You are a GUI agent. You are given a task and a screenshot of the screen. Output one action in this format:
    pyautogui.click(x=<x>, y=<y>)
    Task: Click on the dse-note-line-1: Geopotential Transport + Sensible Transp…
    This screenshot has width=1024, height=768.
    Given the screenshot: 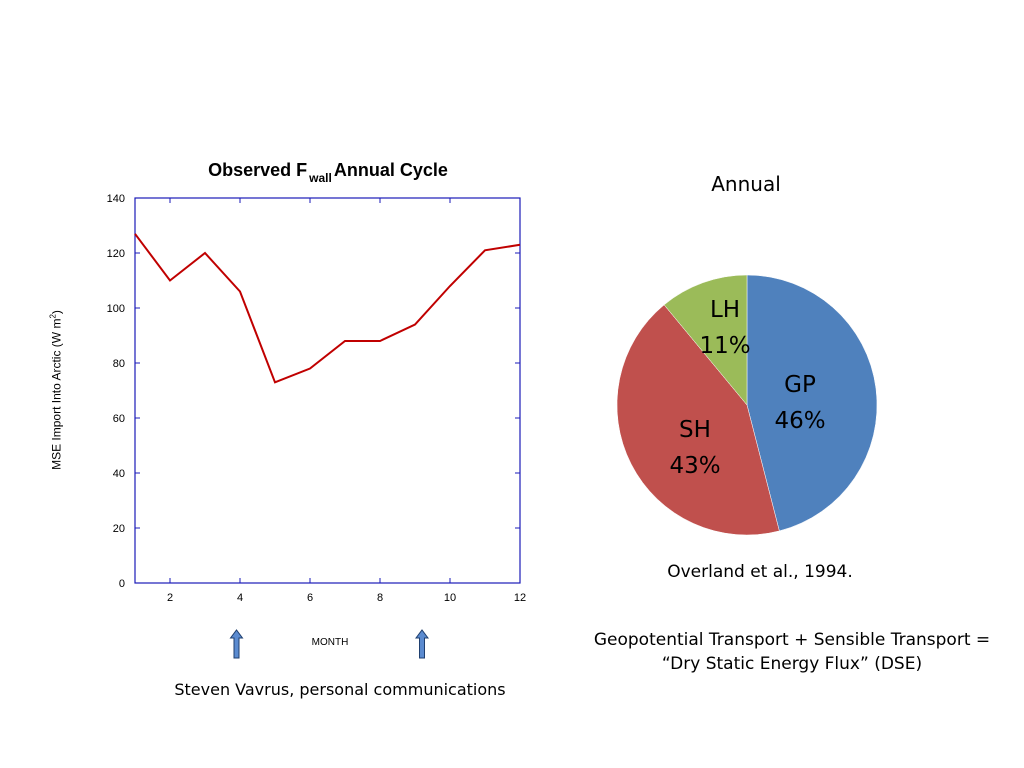 What is the action you would take?
    pyautogui.click(x=792, y=640)
    